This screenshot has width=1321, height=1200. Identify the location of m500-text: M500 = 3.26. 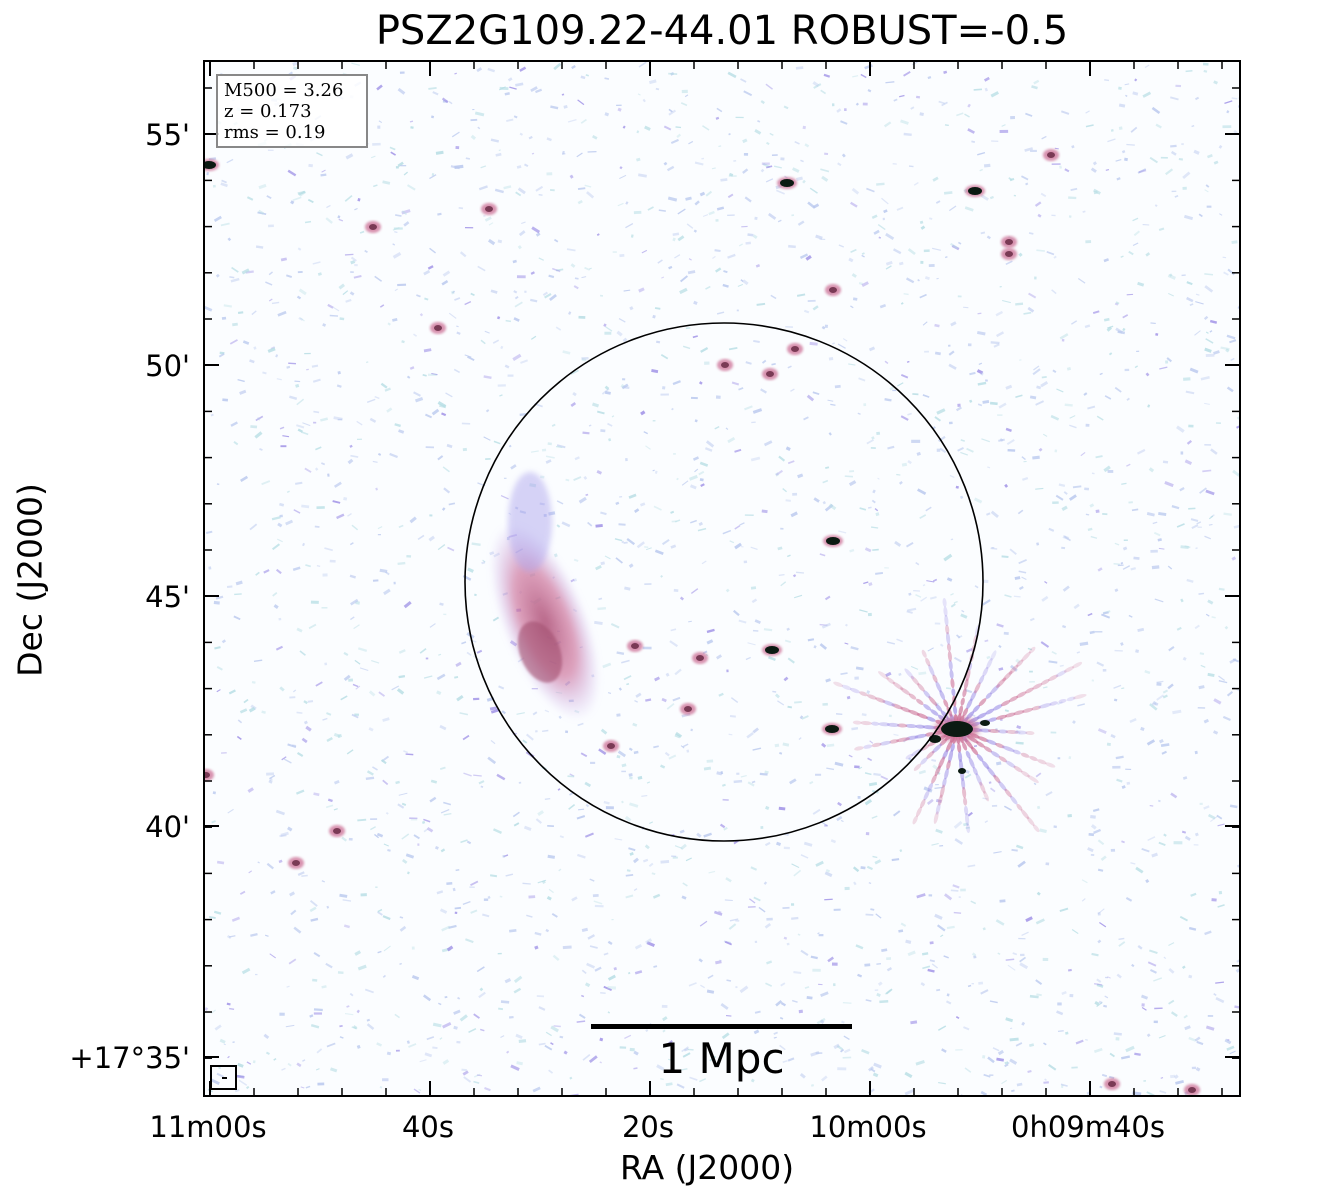
(284, 90).